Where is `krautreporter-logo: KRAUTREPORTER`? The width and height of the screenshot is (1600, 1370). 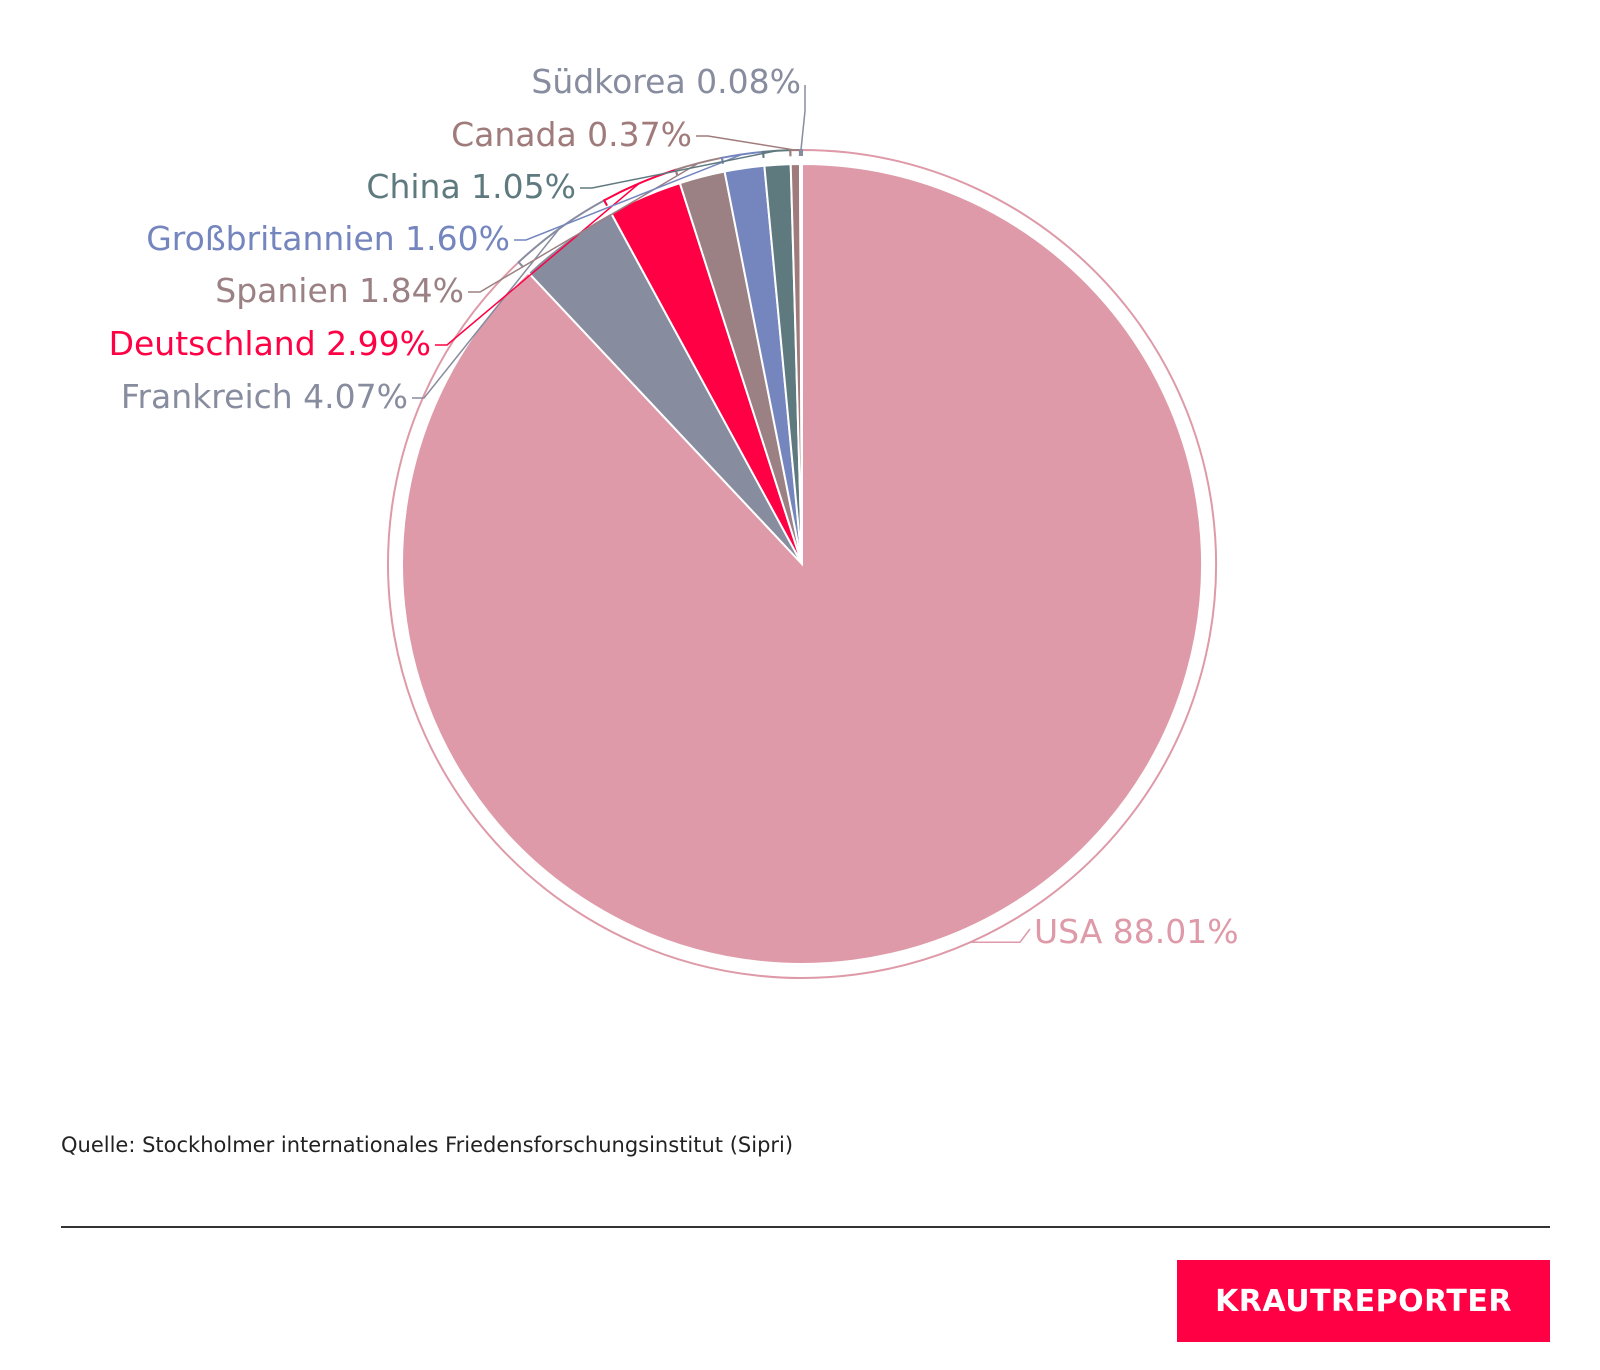
krautreporter-logo: KRAUTREPORTER is located at coordinates (1363, 1301).